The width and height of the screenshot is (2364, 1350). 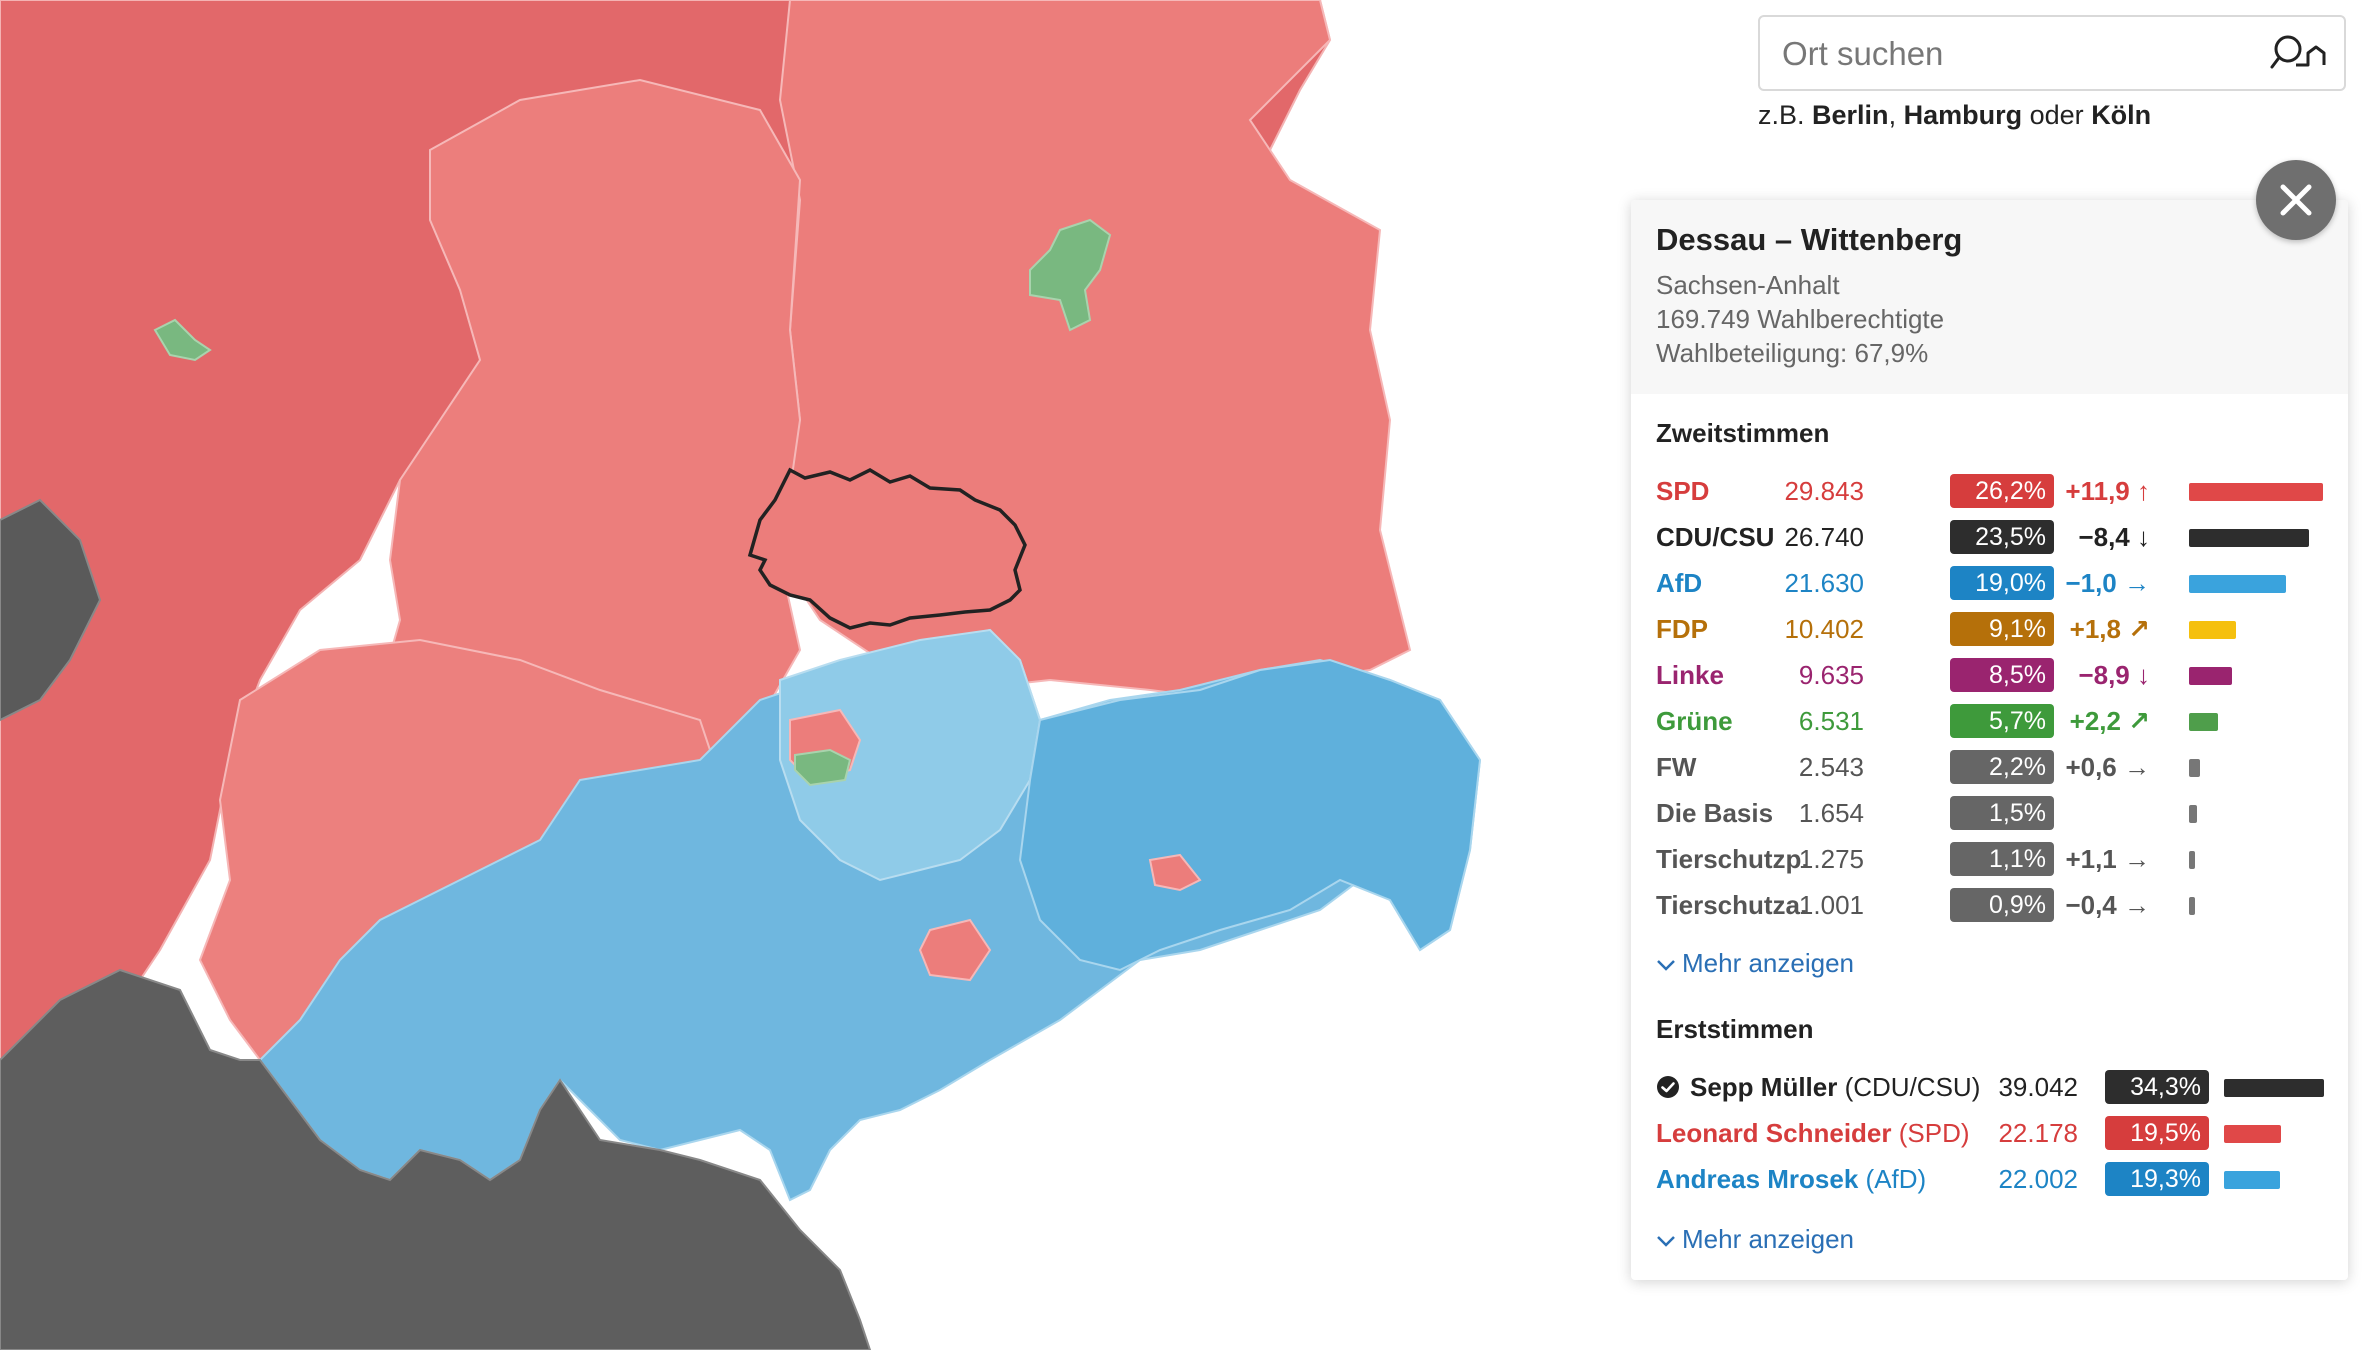 What do you see at coordinates (2038, 1179) in the screenshot?
I see `candidate-votes: 22.002` at bounding box center [2038, 1179].